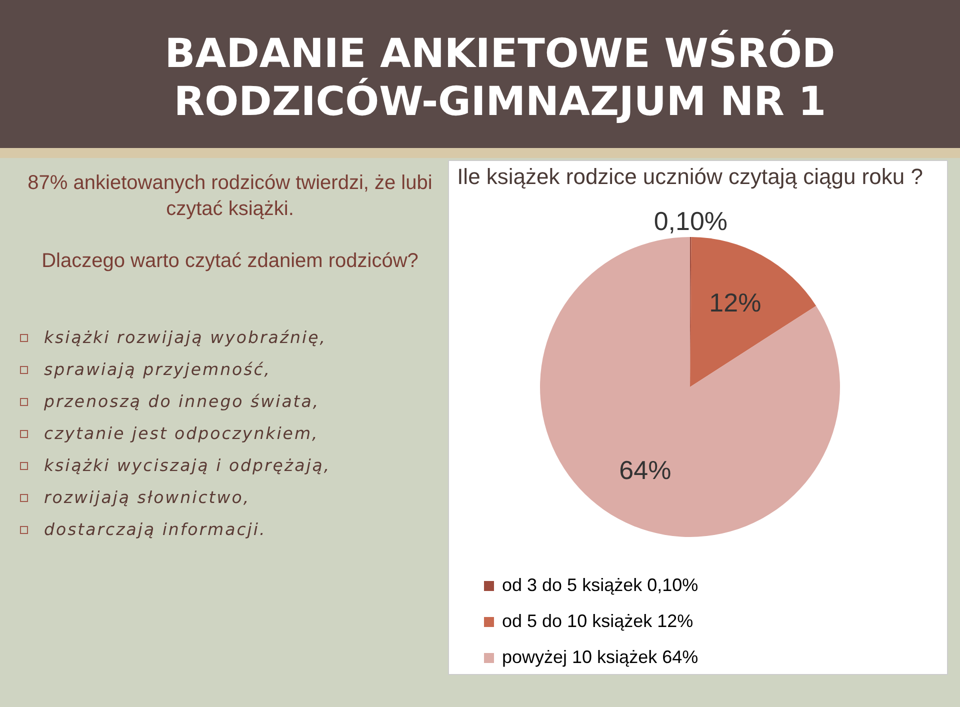 The height and width of the screenshot is (707, 960). What do you see at coordinates (230, 196) in the screenshot?
I see `text: 87% ankietowanych rodziców twierdzi, że lubi czytać książki.` at bounding box center [230, 196].